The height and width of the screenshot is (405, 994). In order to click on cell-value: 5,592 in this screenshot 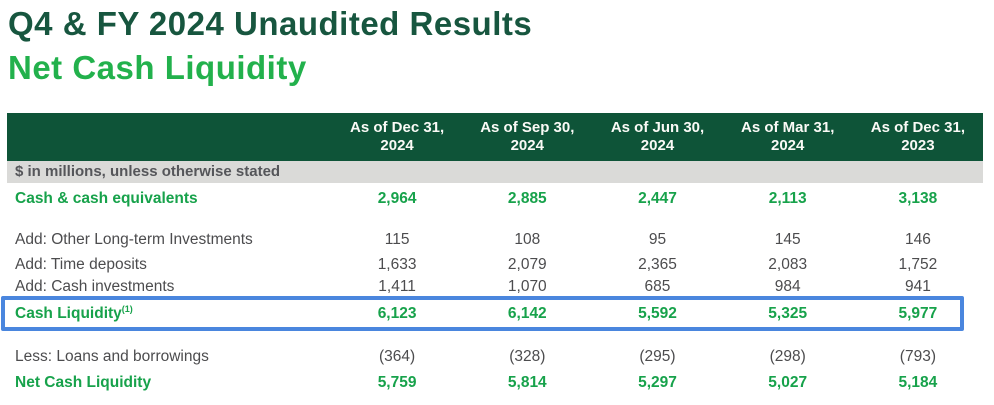, I will do `click(657, 313)`.